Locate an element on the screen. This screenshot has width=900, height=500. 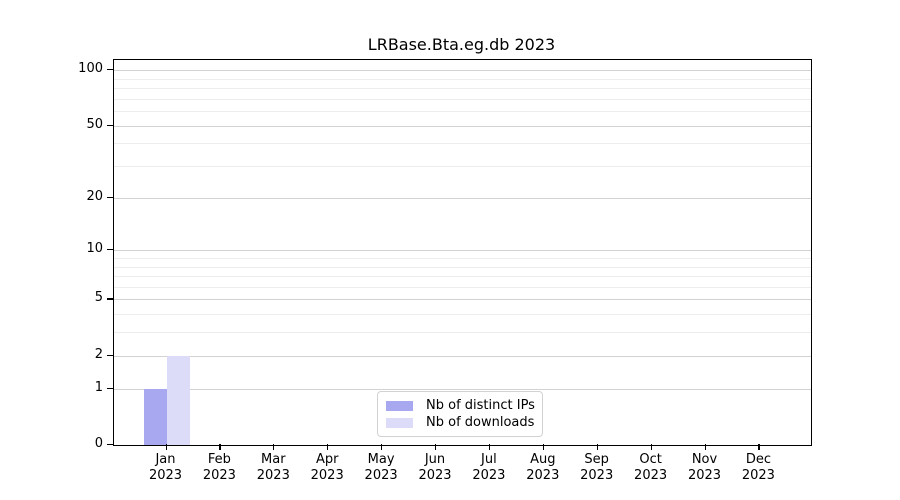
x-tick-label: May 2023 is located at coordinates (381, 468).